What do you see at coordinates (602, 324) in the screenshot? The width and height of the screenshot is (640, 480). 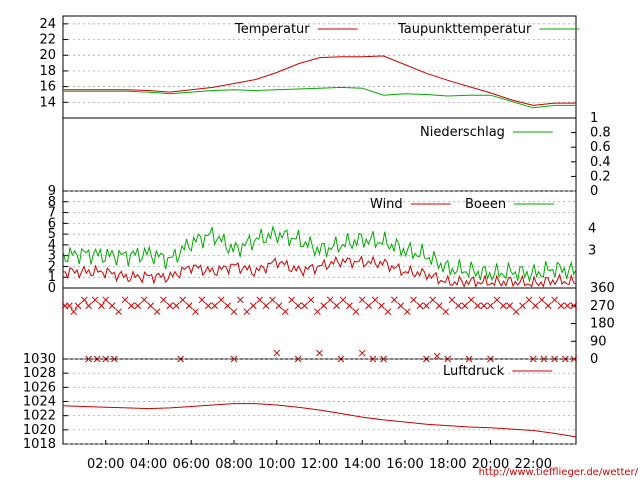 I see `y-tick-label: 180` at bounding box center [602, 324].